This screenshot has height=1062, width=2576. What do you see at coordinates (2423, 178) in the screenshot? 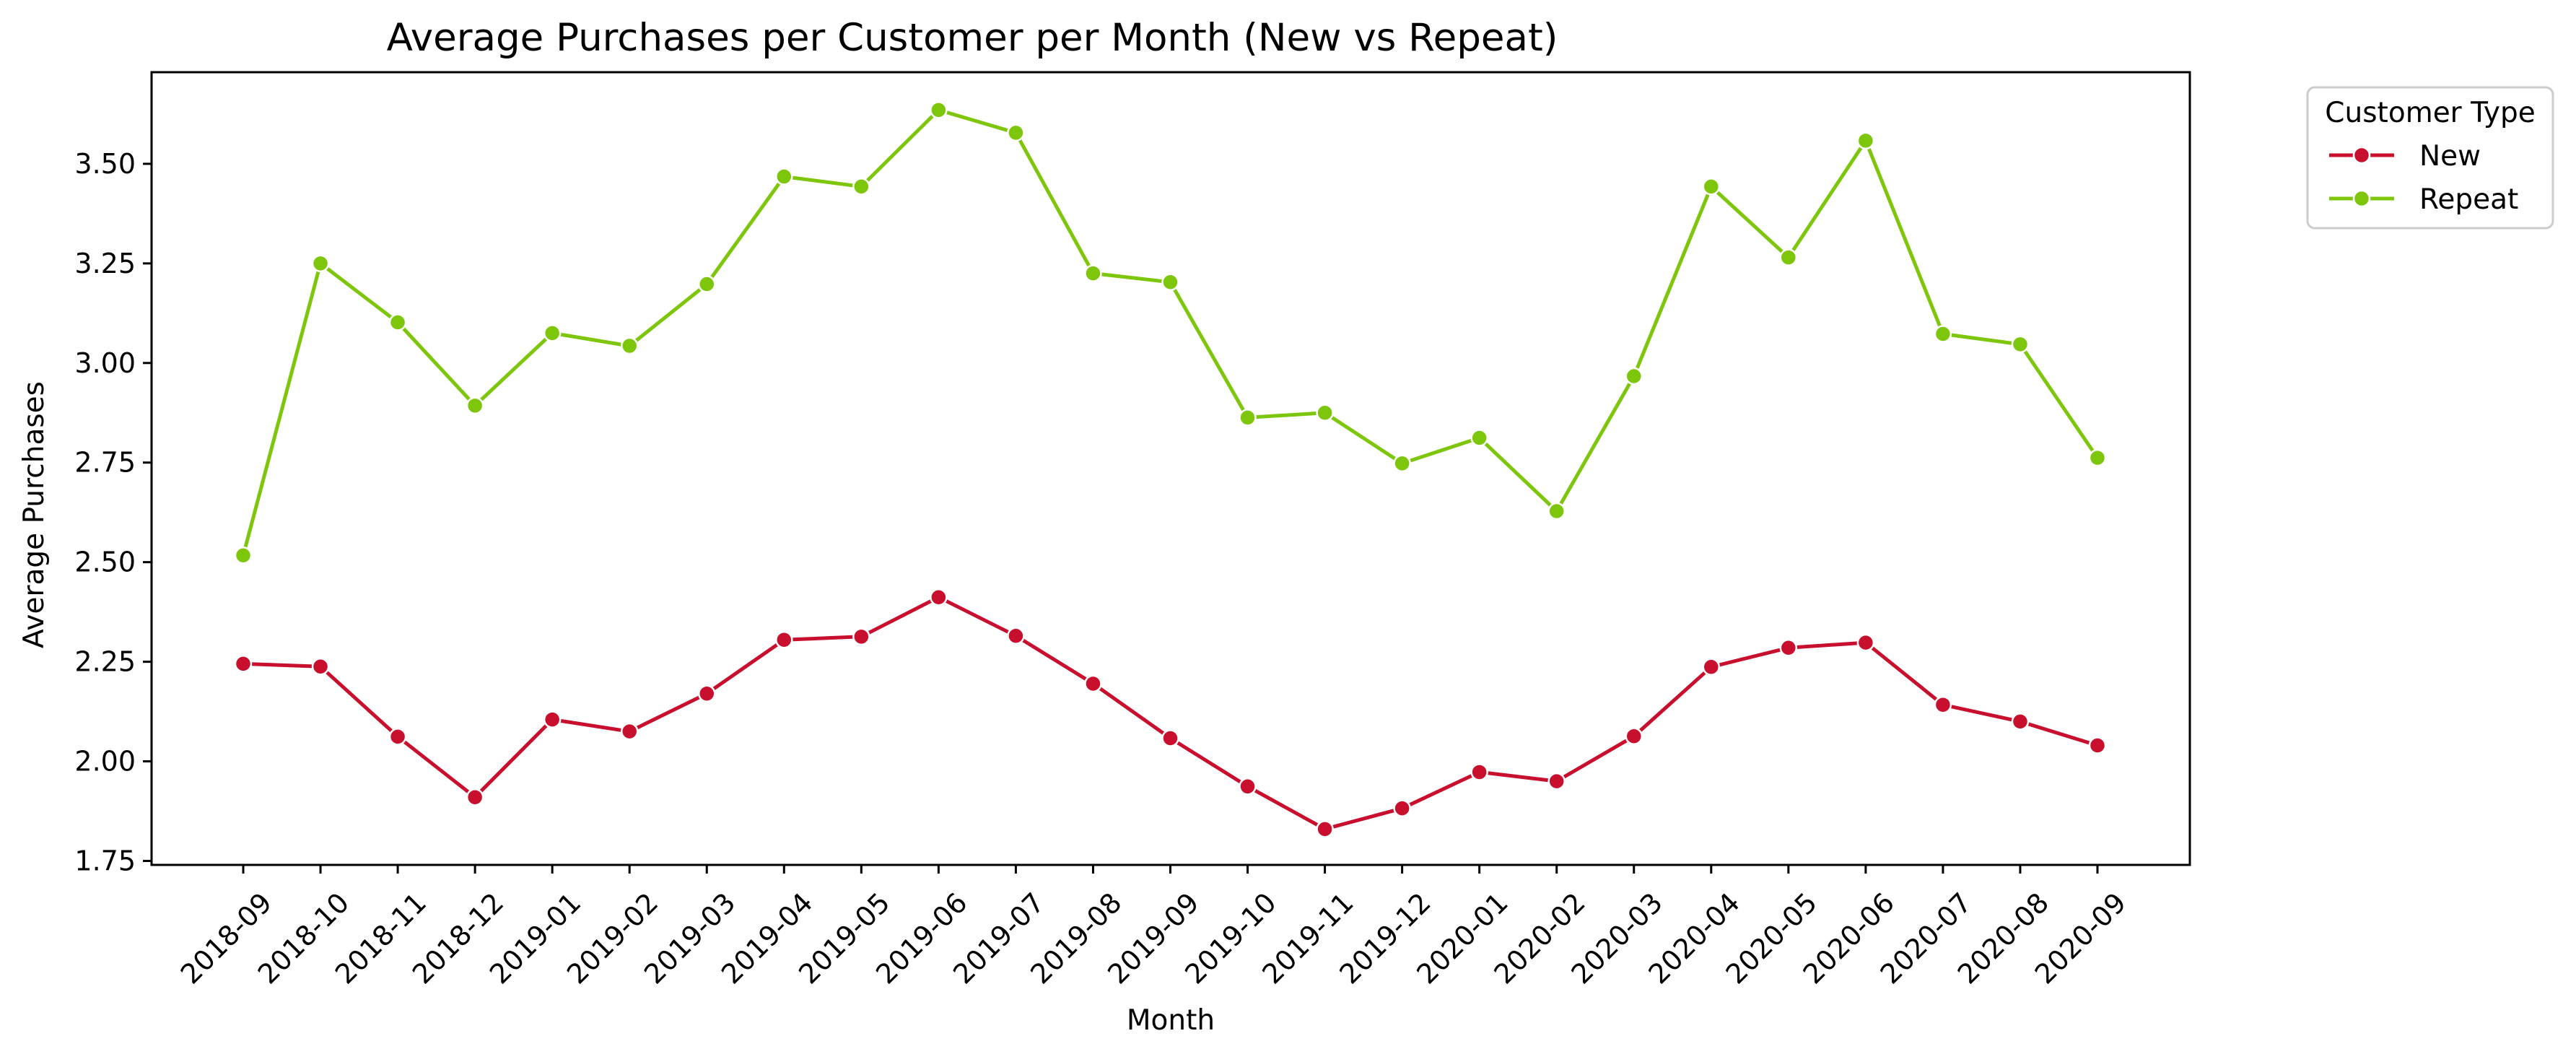
I see `legend-items: New Repeat` at bounding box center [2423, 178].